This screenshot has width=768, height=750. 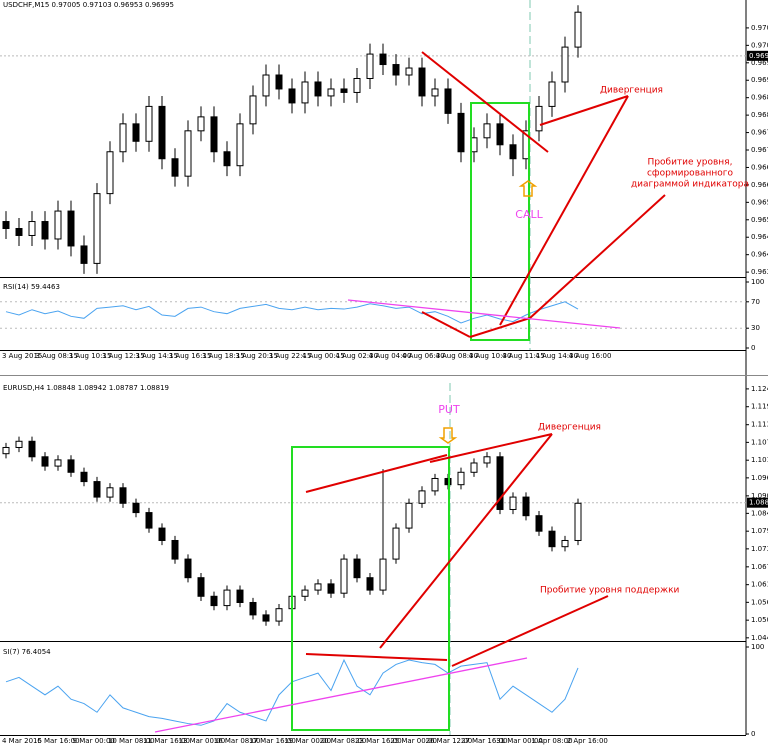 I want to click on x-tick-label: 3 Aug 22:15, so click(x=290, y=356).